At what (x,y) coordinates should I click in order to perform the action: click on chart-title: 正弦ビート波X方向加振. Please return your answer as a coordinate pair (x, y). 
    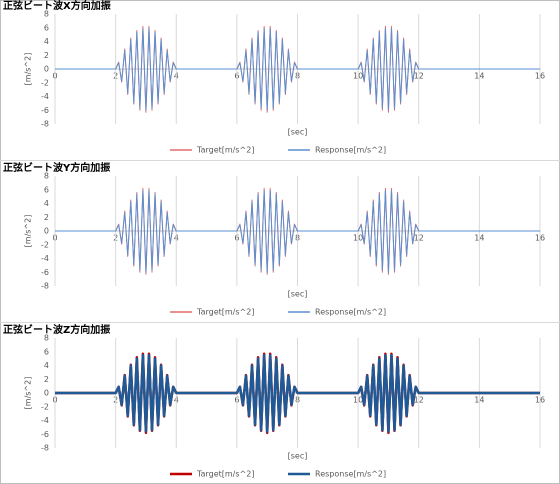
    Looking at the image, I should click on (57, 6).